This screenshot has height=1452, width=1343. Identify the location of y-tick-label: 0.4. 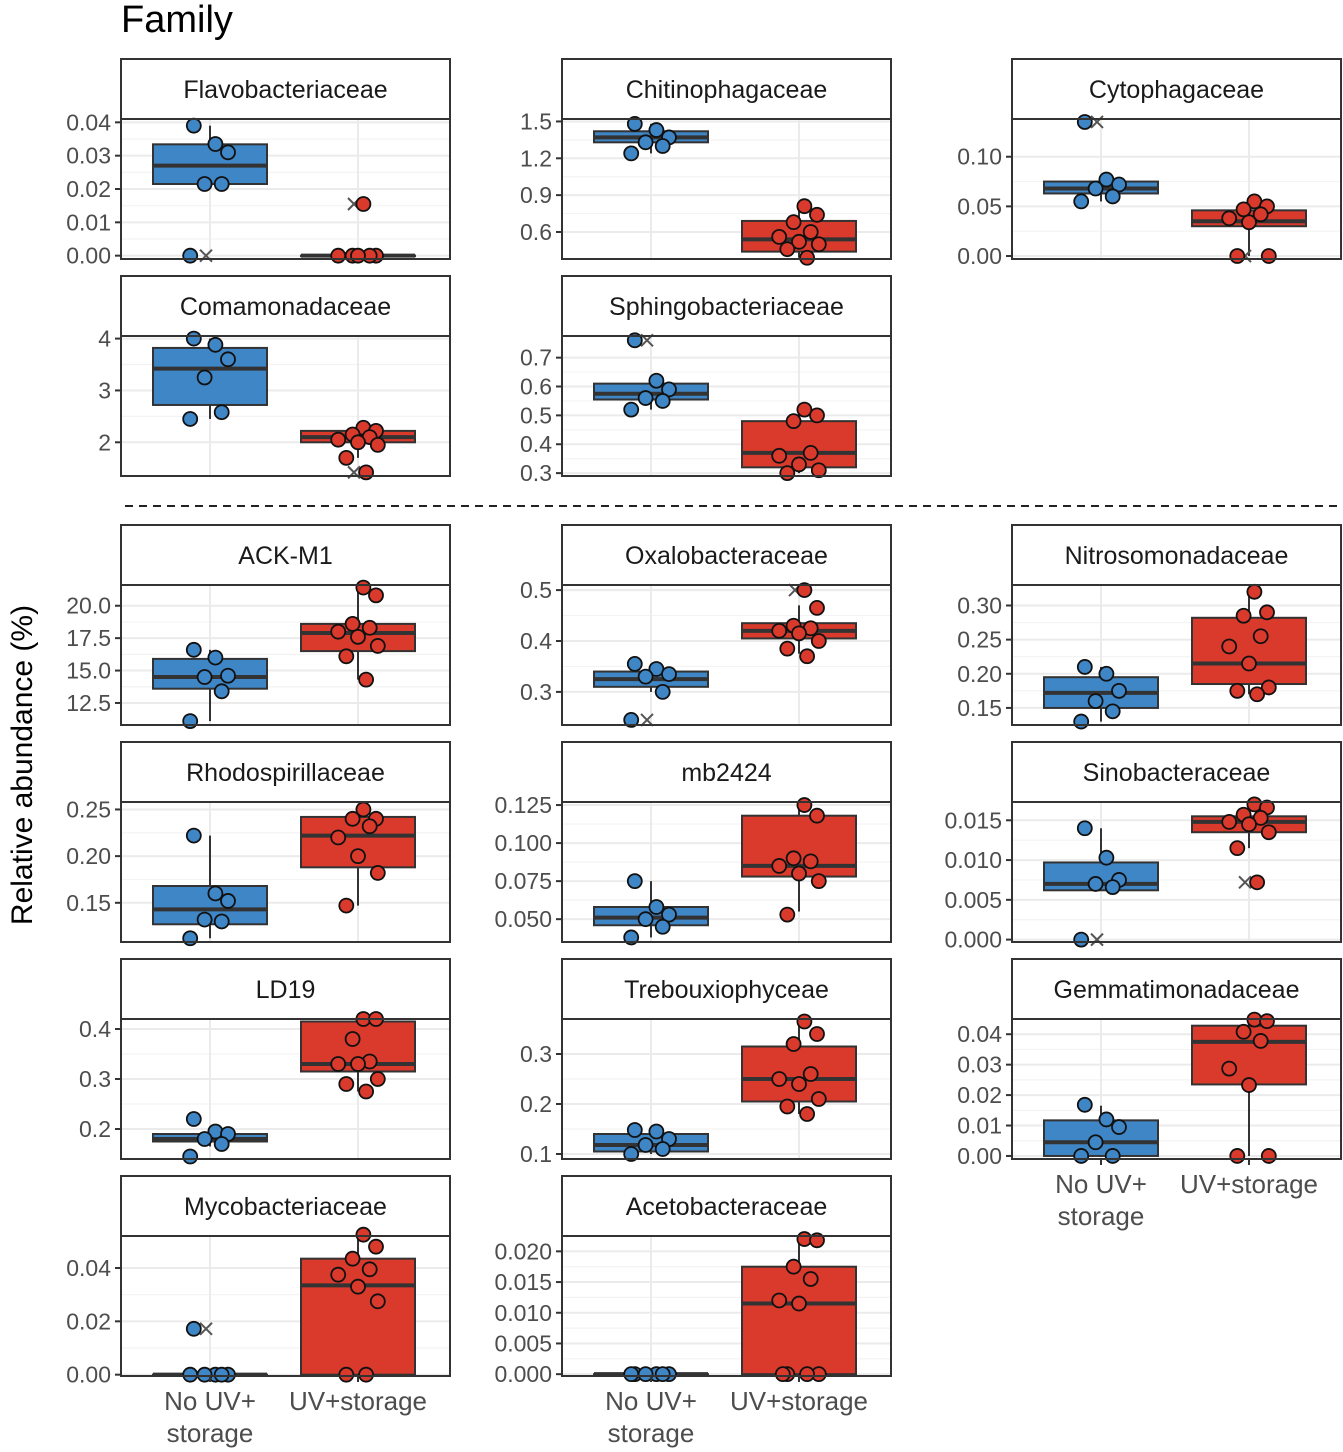
(95, 1029).